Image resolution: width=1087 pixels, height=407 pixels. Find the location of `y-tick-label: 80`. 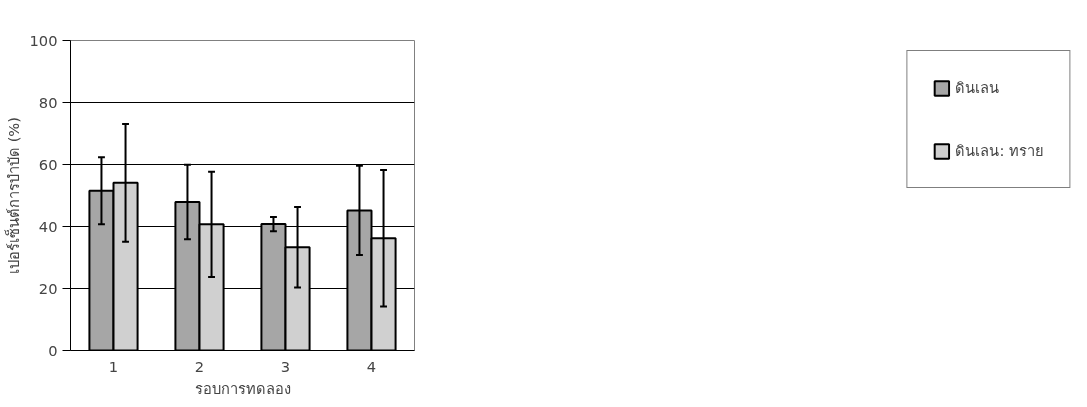

y-tick-label: 80 is located at coordinates (48, 102).